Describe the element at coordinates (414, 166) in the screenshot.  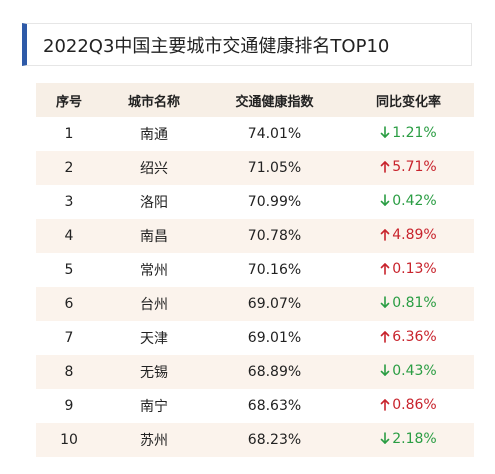
I see `change-text: 5.71%` at that location.